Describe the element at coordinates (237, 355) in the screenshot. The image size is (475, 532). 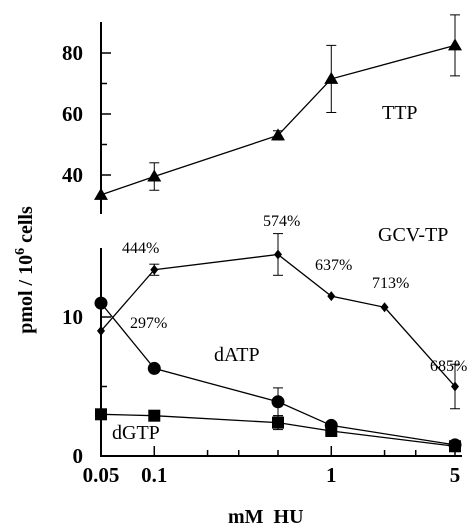
I see `series-label-datp: dATP` at that location.